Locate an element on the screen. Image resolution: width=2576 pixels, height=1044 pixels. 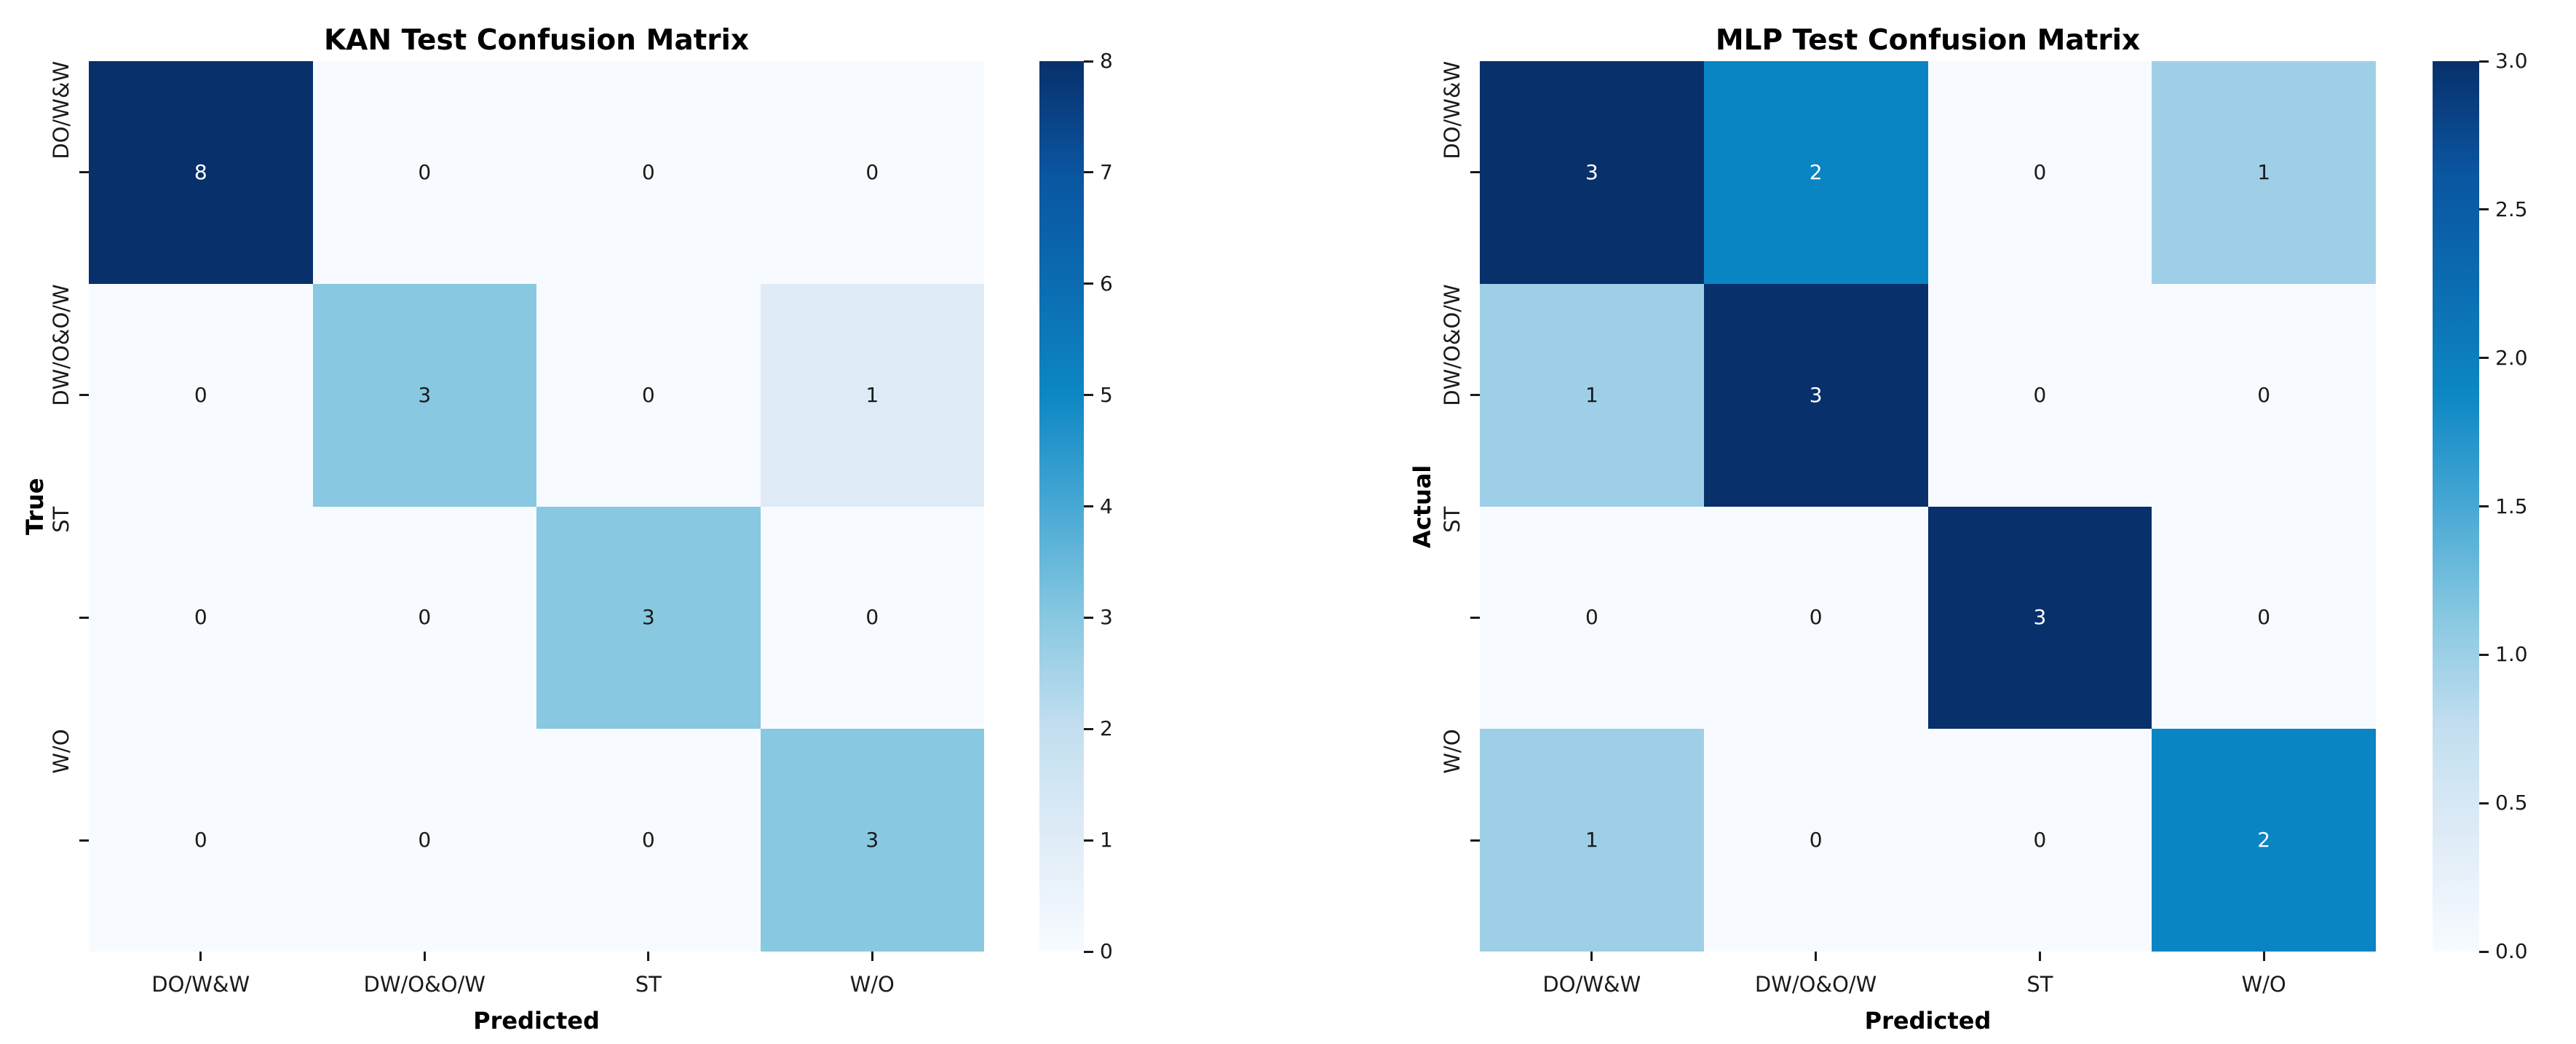
colorbar-tick-label: 6 is located at coordinates (1106, 284).